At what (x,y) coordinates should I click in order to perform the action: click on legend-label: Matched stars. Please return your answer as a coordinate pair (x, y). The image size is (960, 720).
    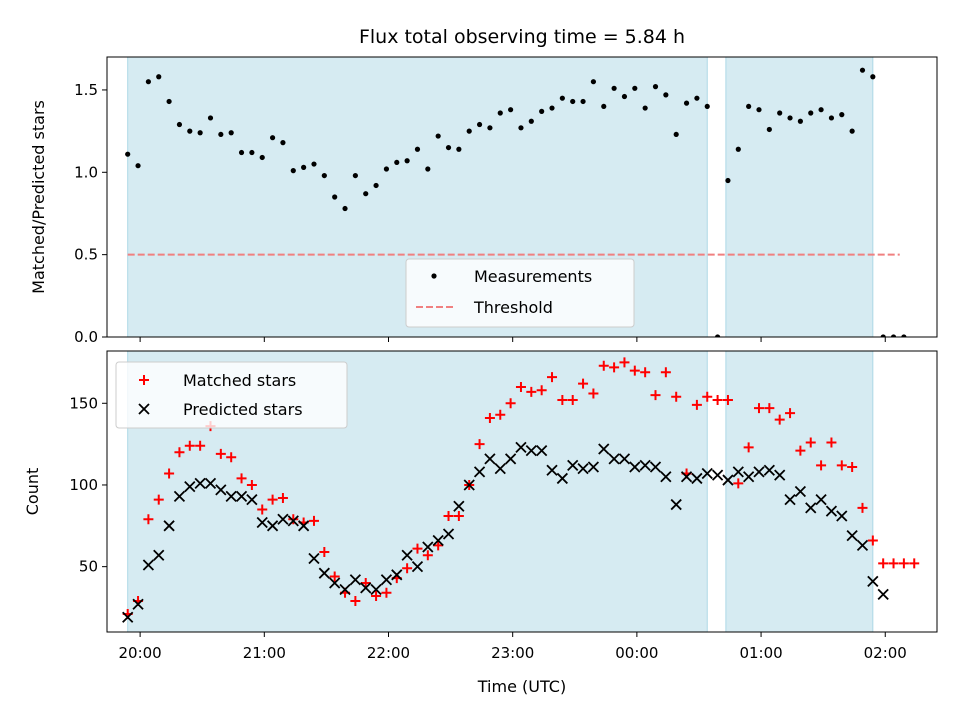
    Looking at the image, I should click on (239, 380).